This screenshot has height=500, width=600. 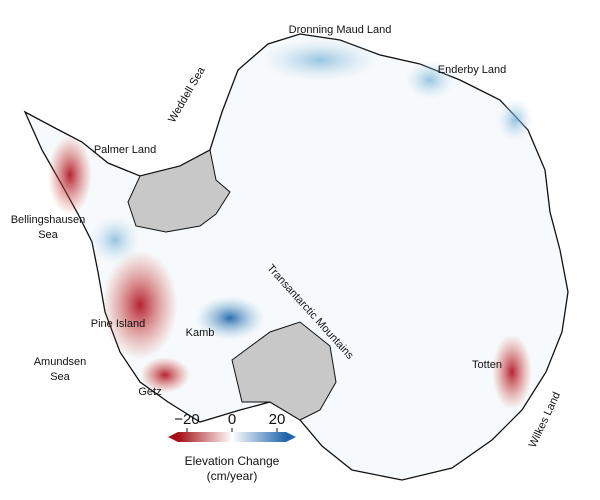 I want to click on place-label: Weddell Sea, so click(x=187, y=94).